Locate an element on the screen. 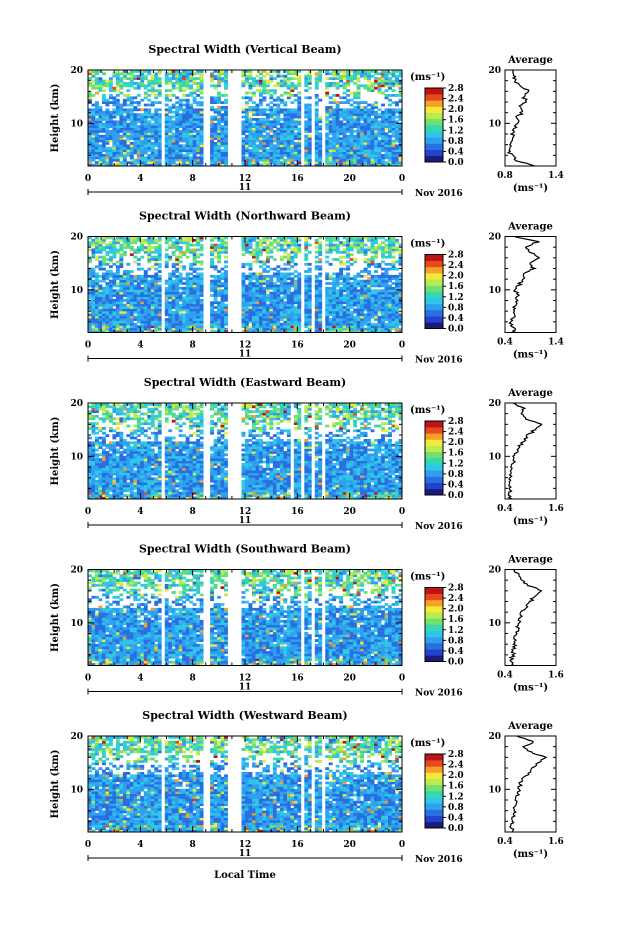 Image resolution: width=624 pixels, height=929 pixels. panel-title: Spectral Width (Vertical Beam) is located at coordinates (244, 49).